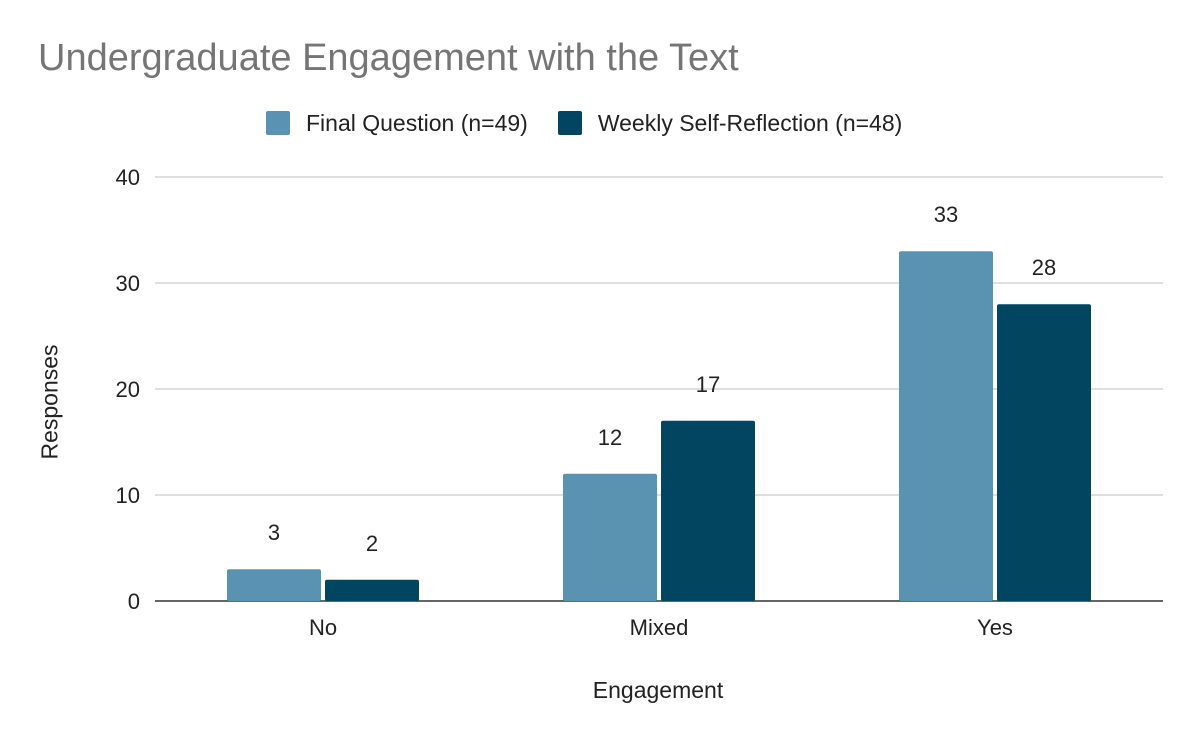 The height and width of the screenshot is (742, 1200). What do you see at coordinates (274, 532) in the screenshot?
I see `data-label: 3` at bounding box center [274, 532].